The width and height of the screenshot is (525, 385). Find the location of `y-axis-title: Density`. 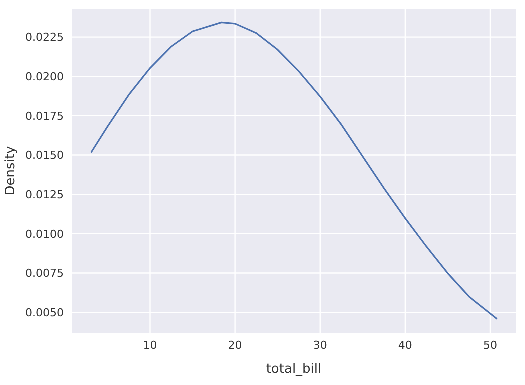

y-axis-title: Density is located at coordinates (11, 171).